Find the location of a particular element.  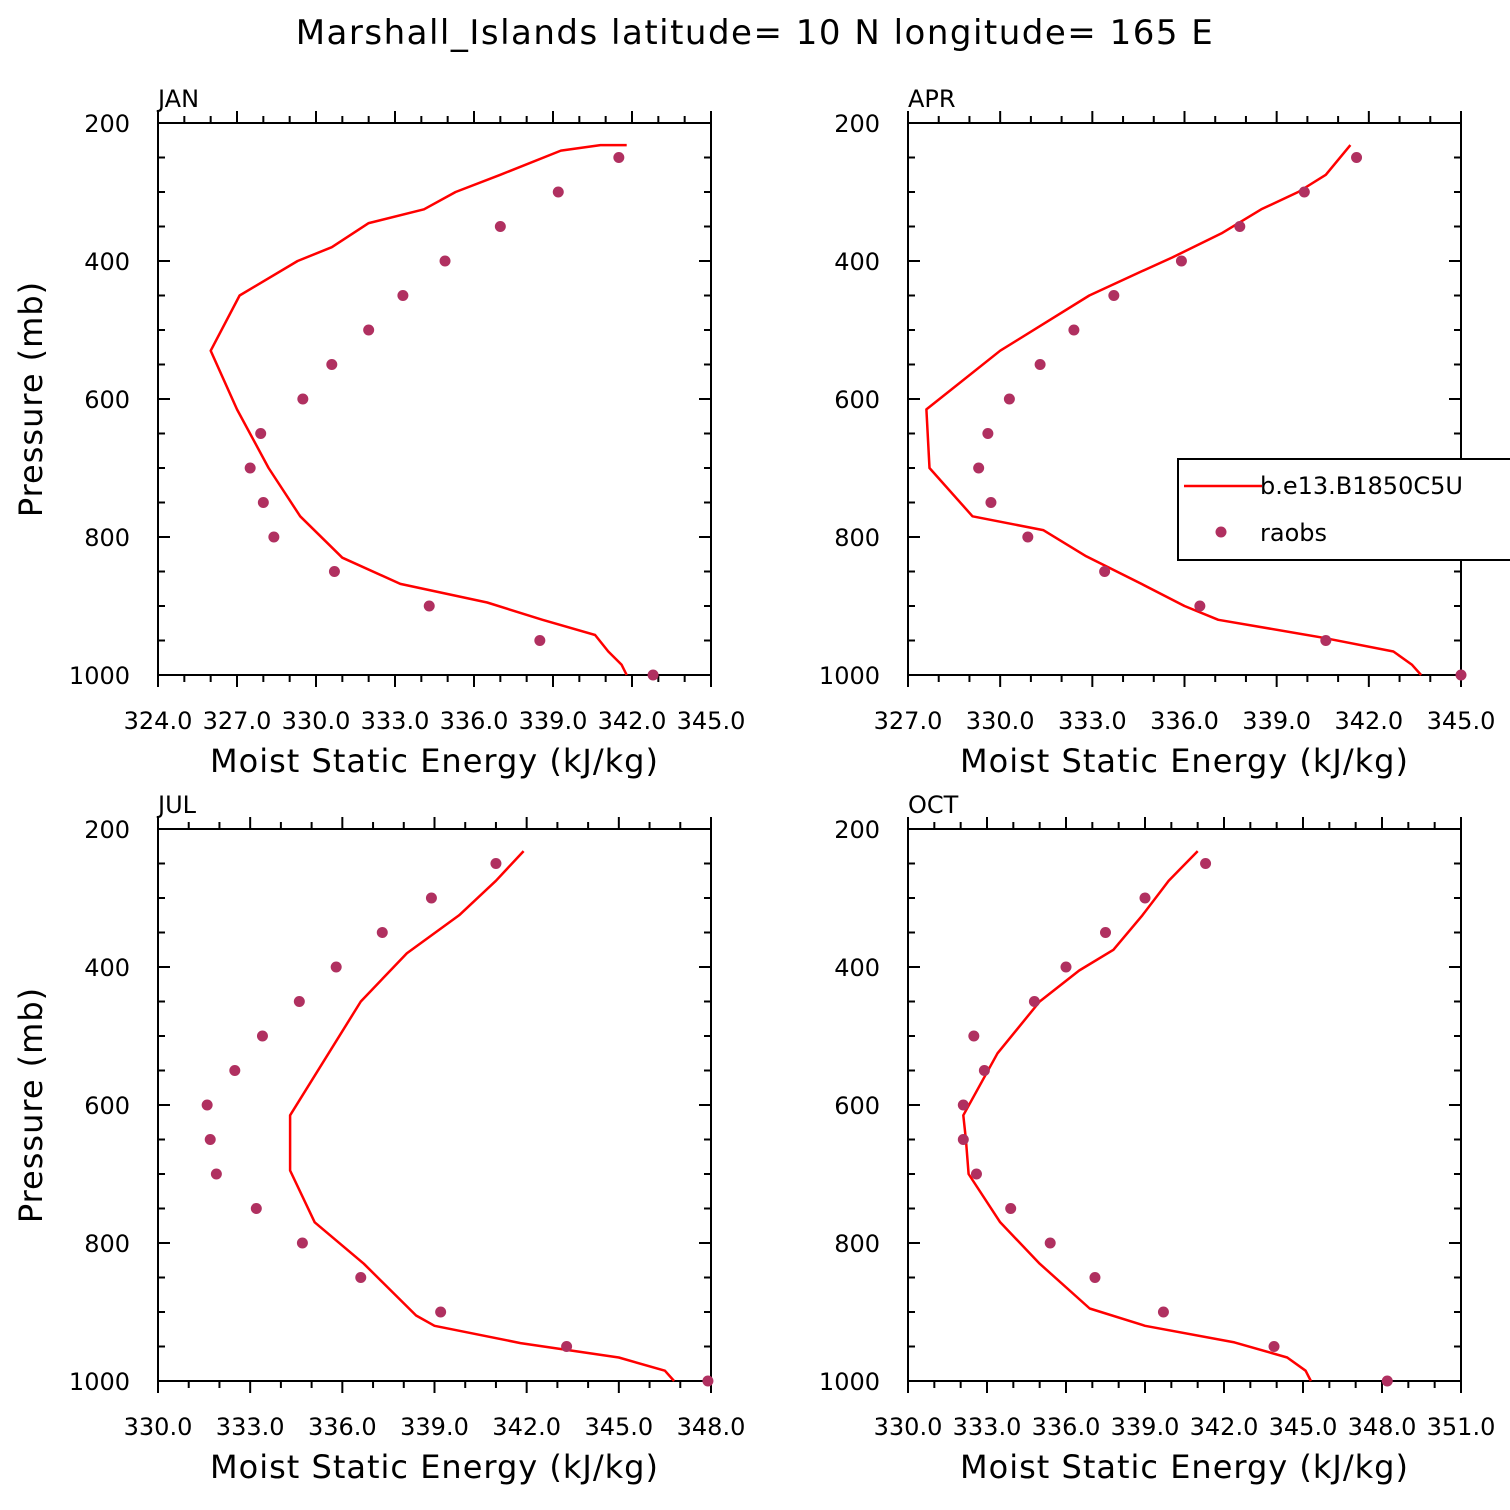

legend: b.e13.B1850C5U raobs is located at coordinates (1343, 509).